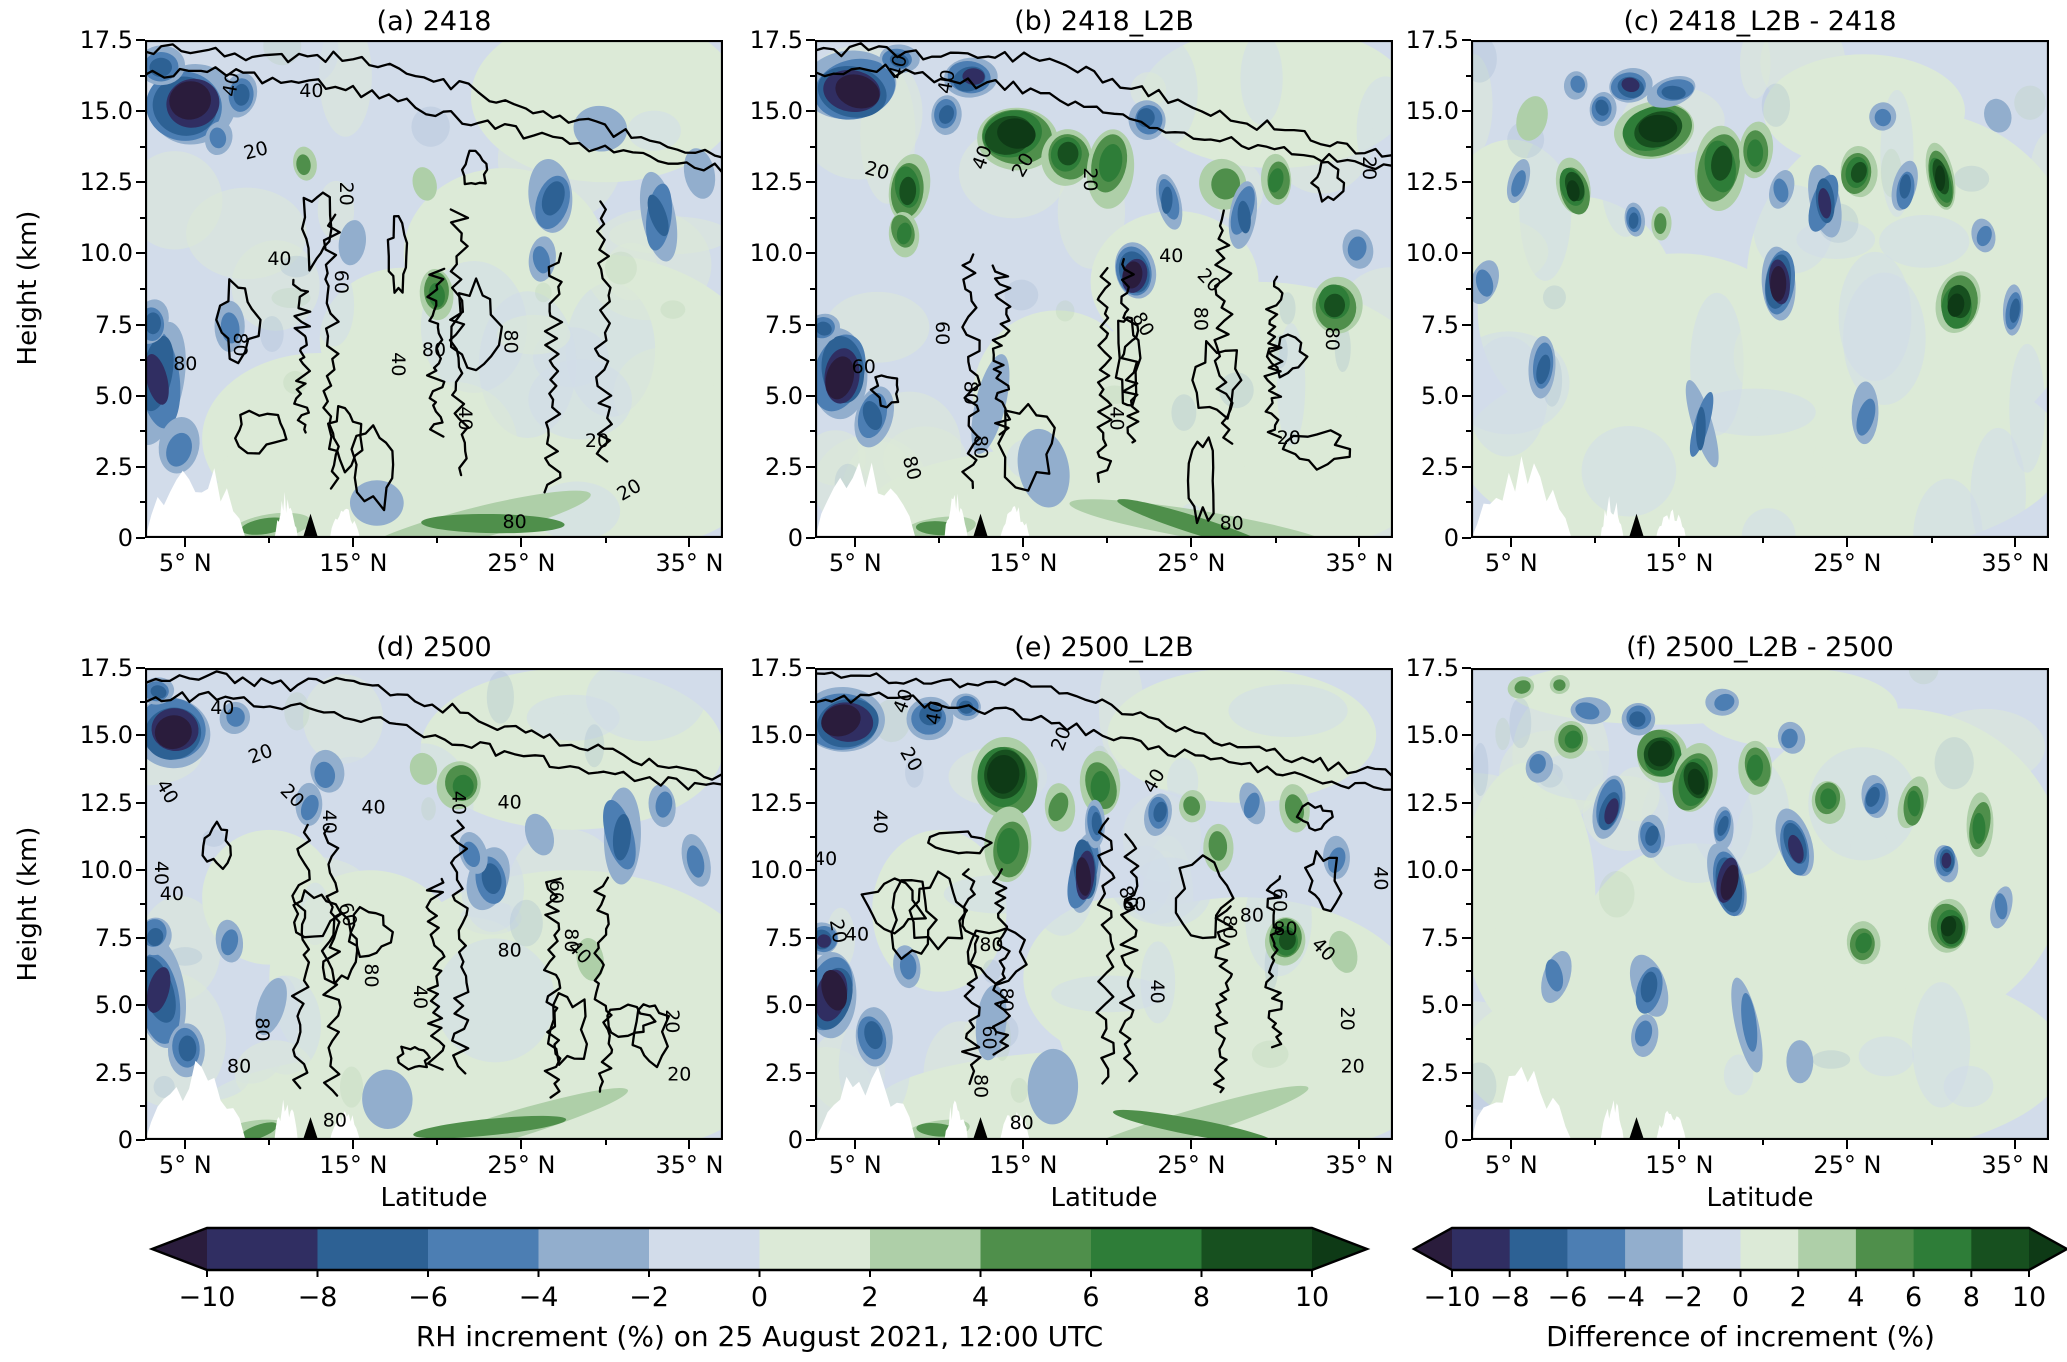 This screenshot has width=2067, height=1362. I want to click on x-tick-label: 5° N, so click(185, 1165).